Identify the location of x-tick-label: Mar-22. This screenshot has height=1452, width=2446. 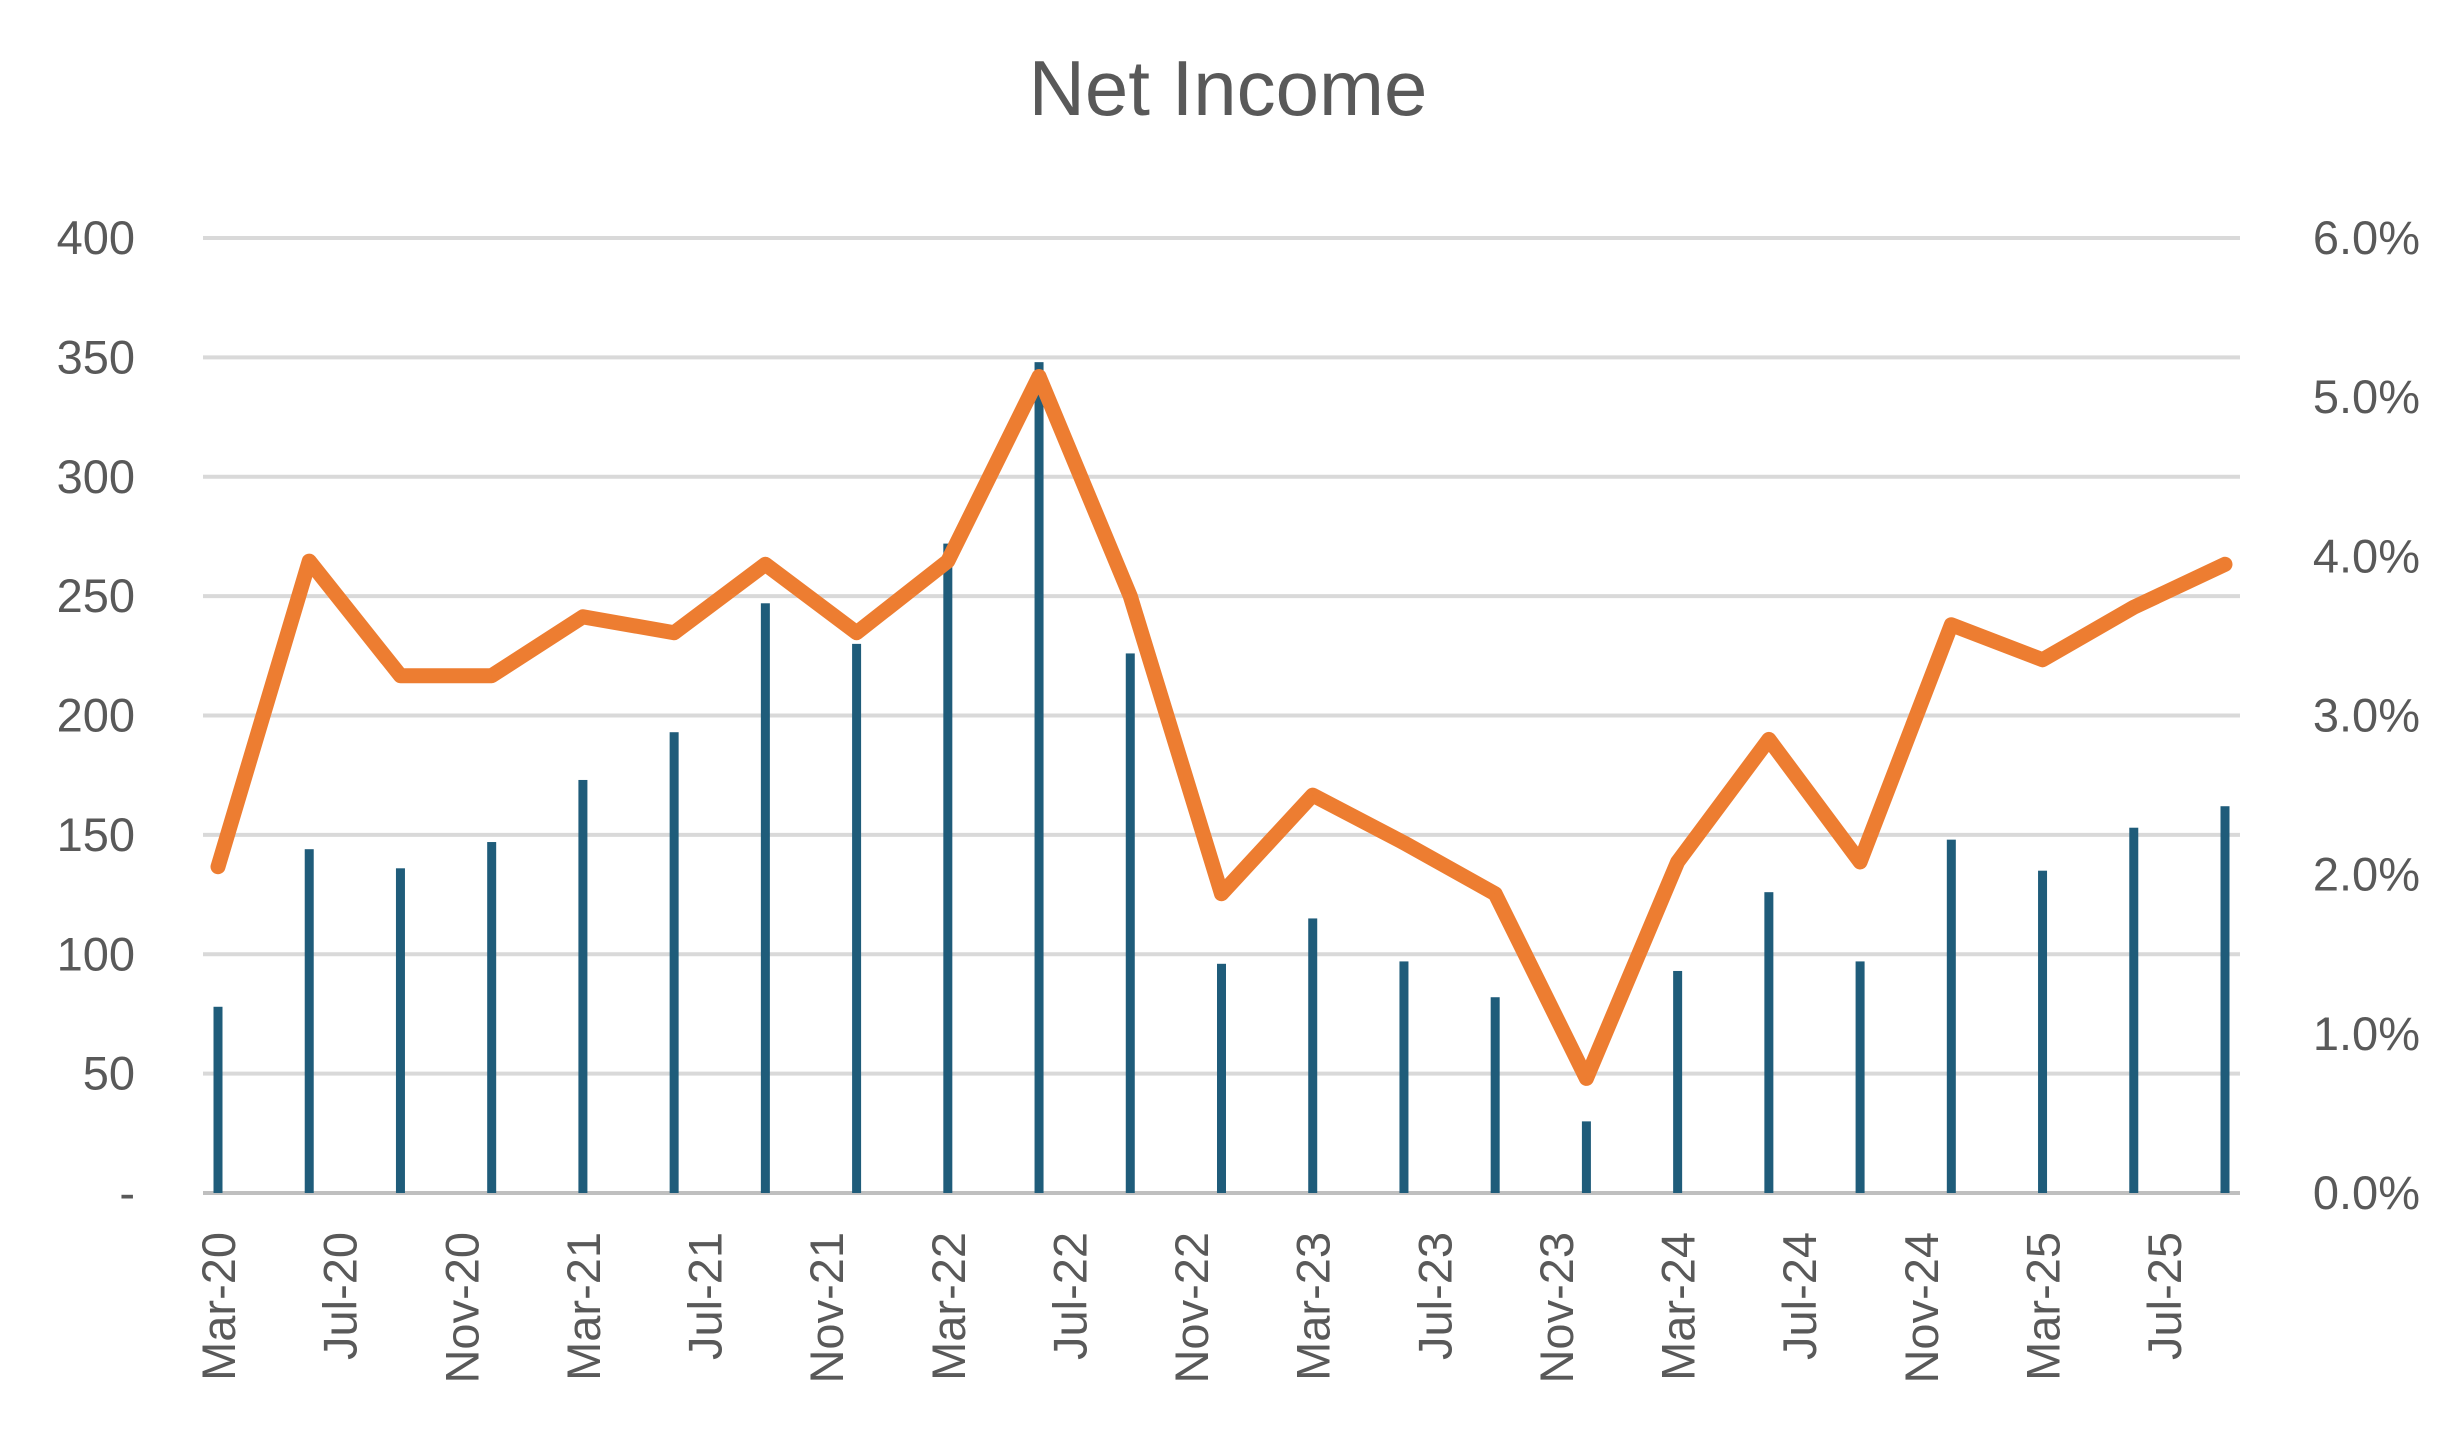
(948, 1306).